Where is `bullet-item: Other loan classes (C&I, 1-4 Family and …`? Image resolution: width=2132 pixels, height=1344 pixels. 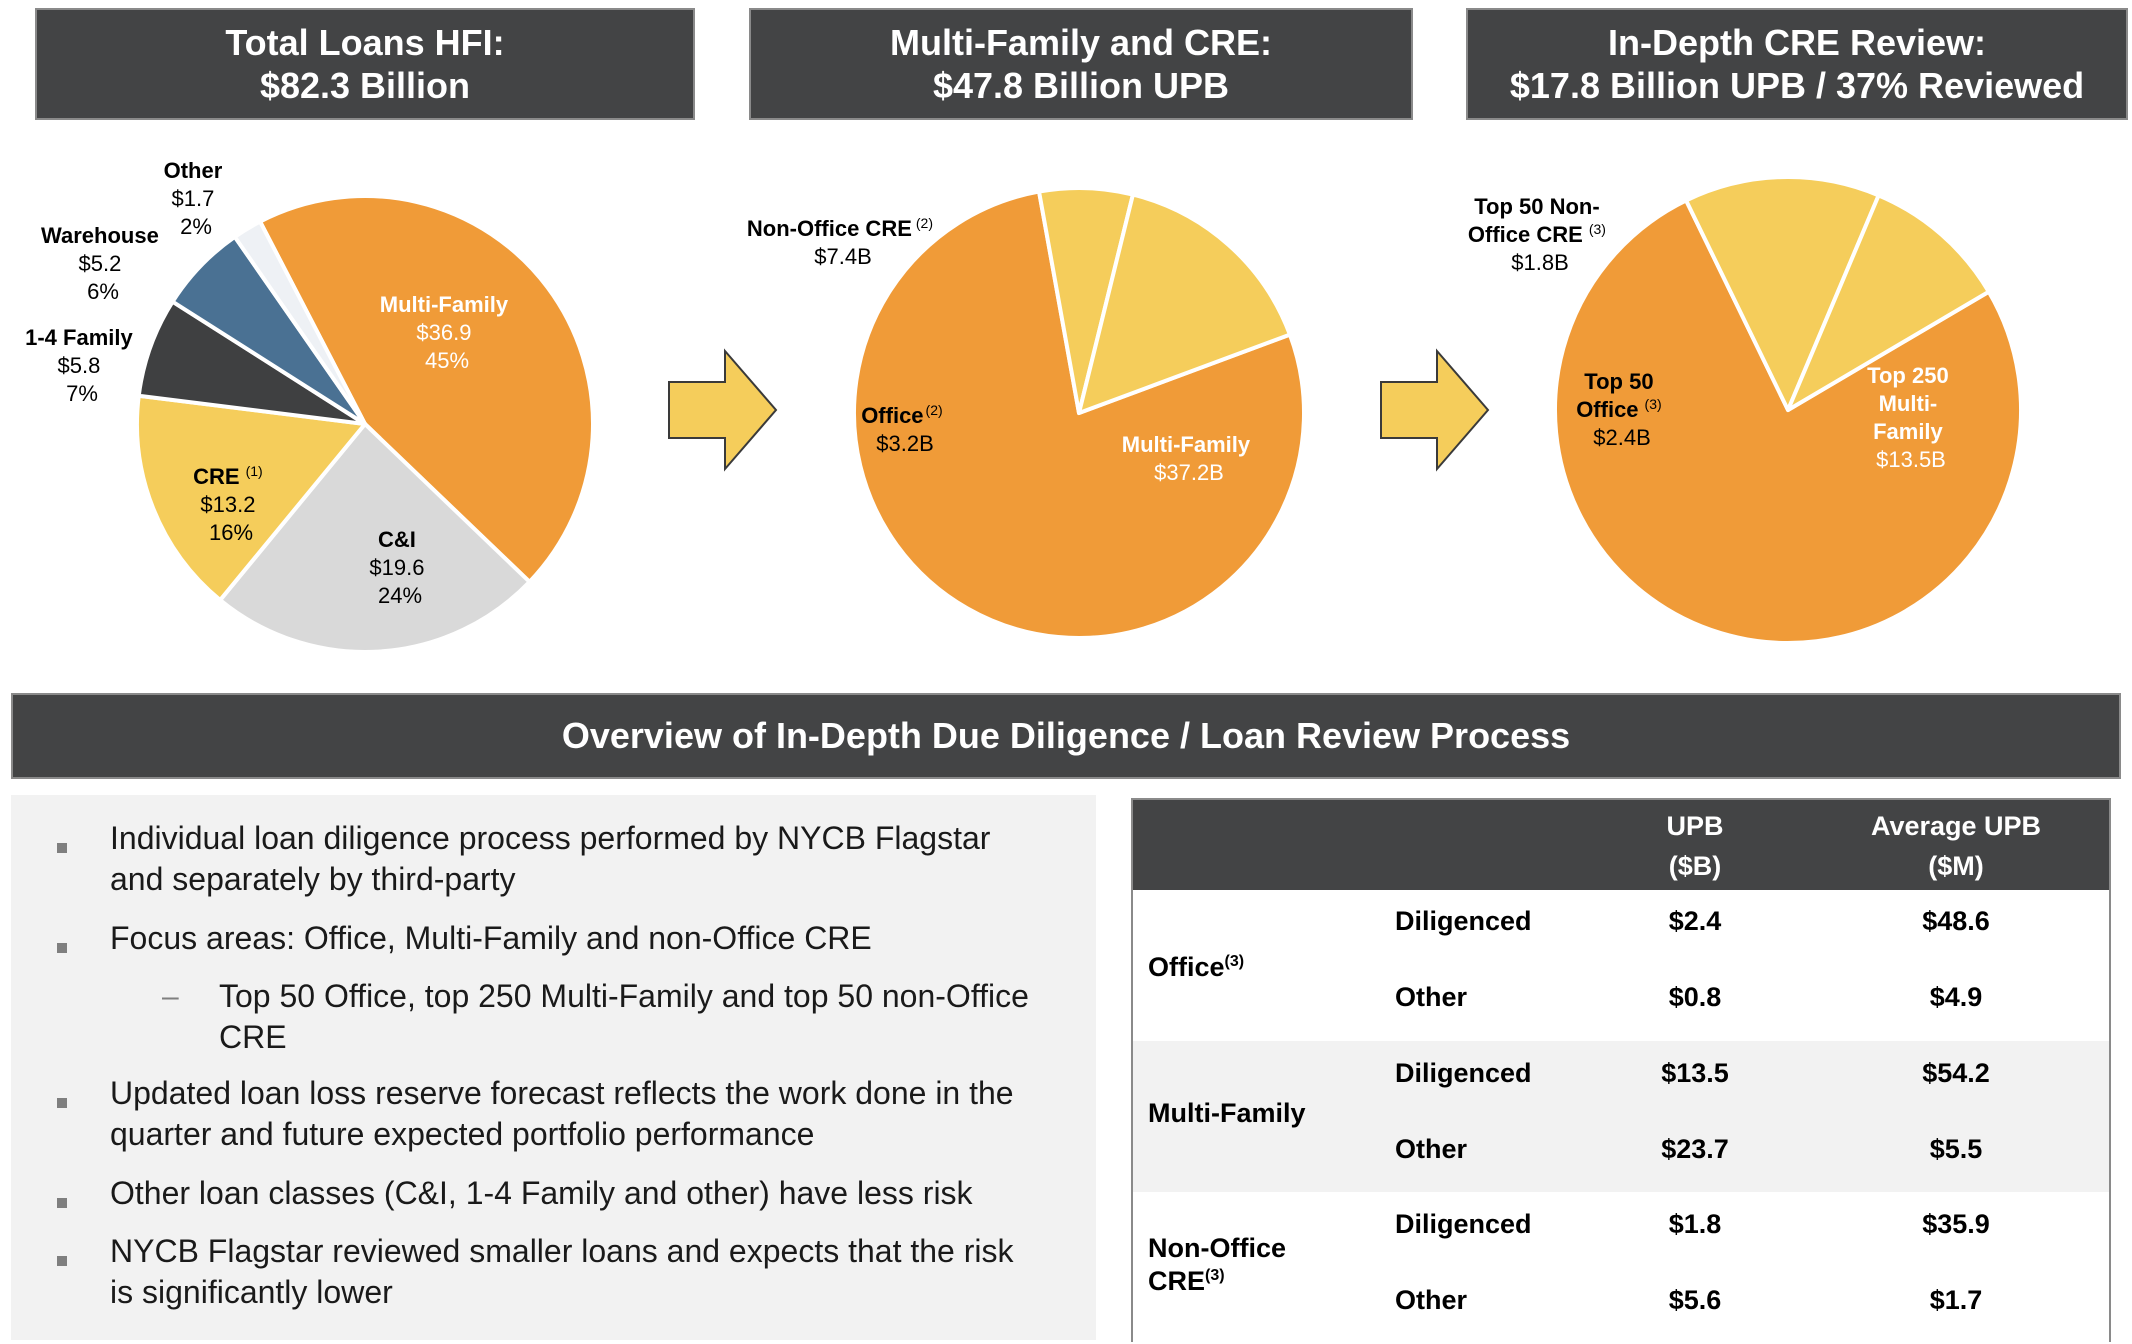
bullet-item: Other loan classes (C&I, 1-4 Family and … is located at coordinates (541, 1193).